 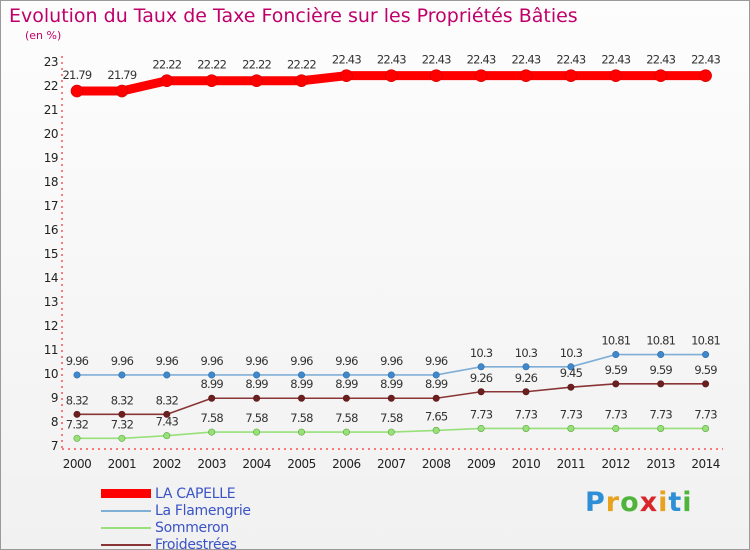 What do you see at coordinates (51, 278) in the screenshot?
I see `y-tick-label: 14` at bounding box center [51, 278].